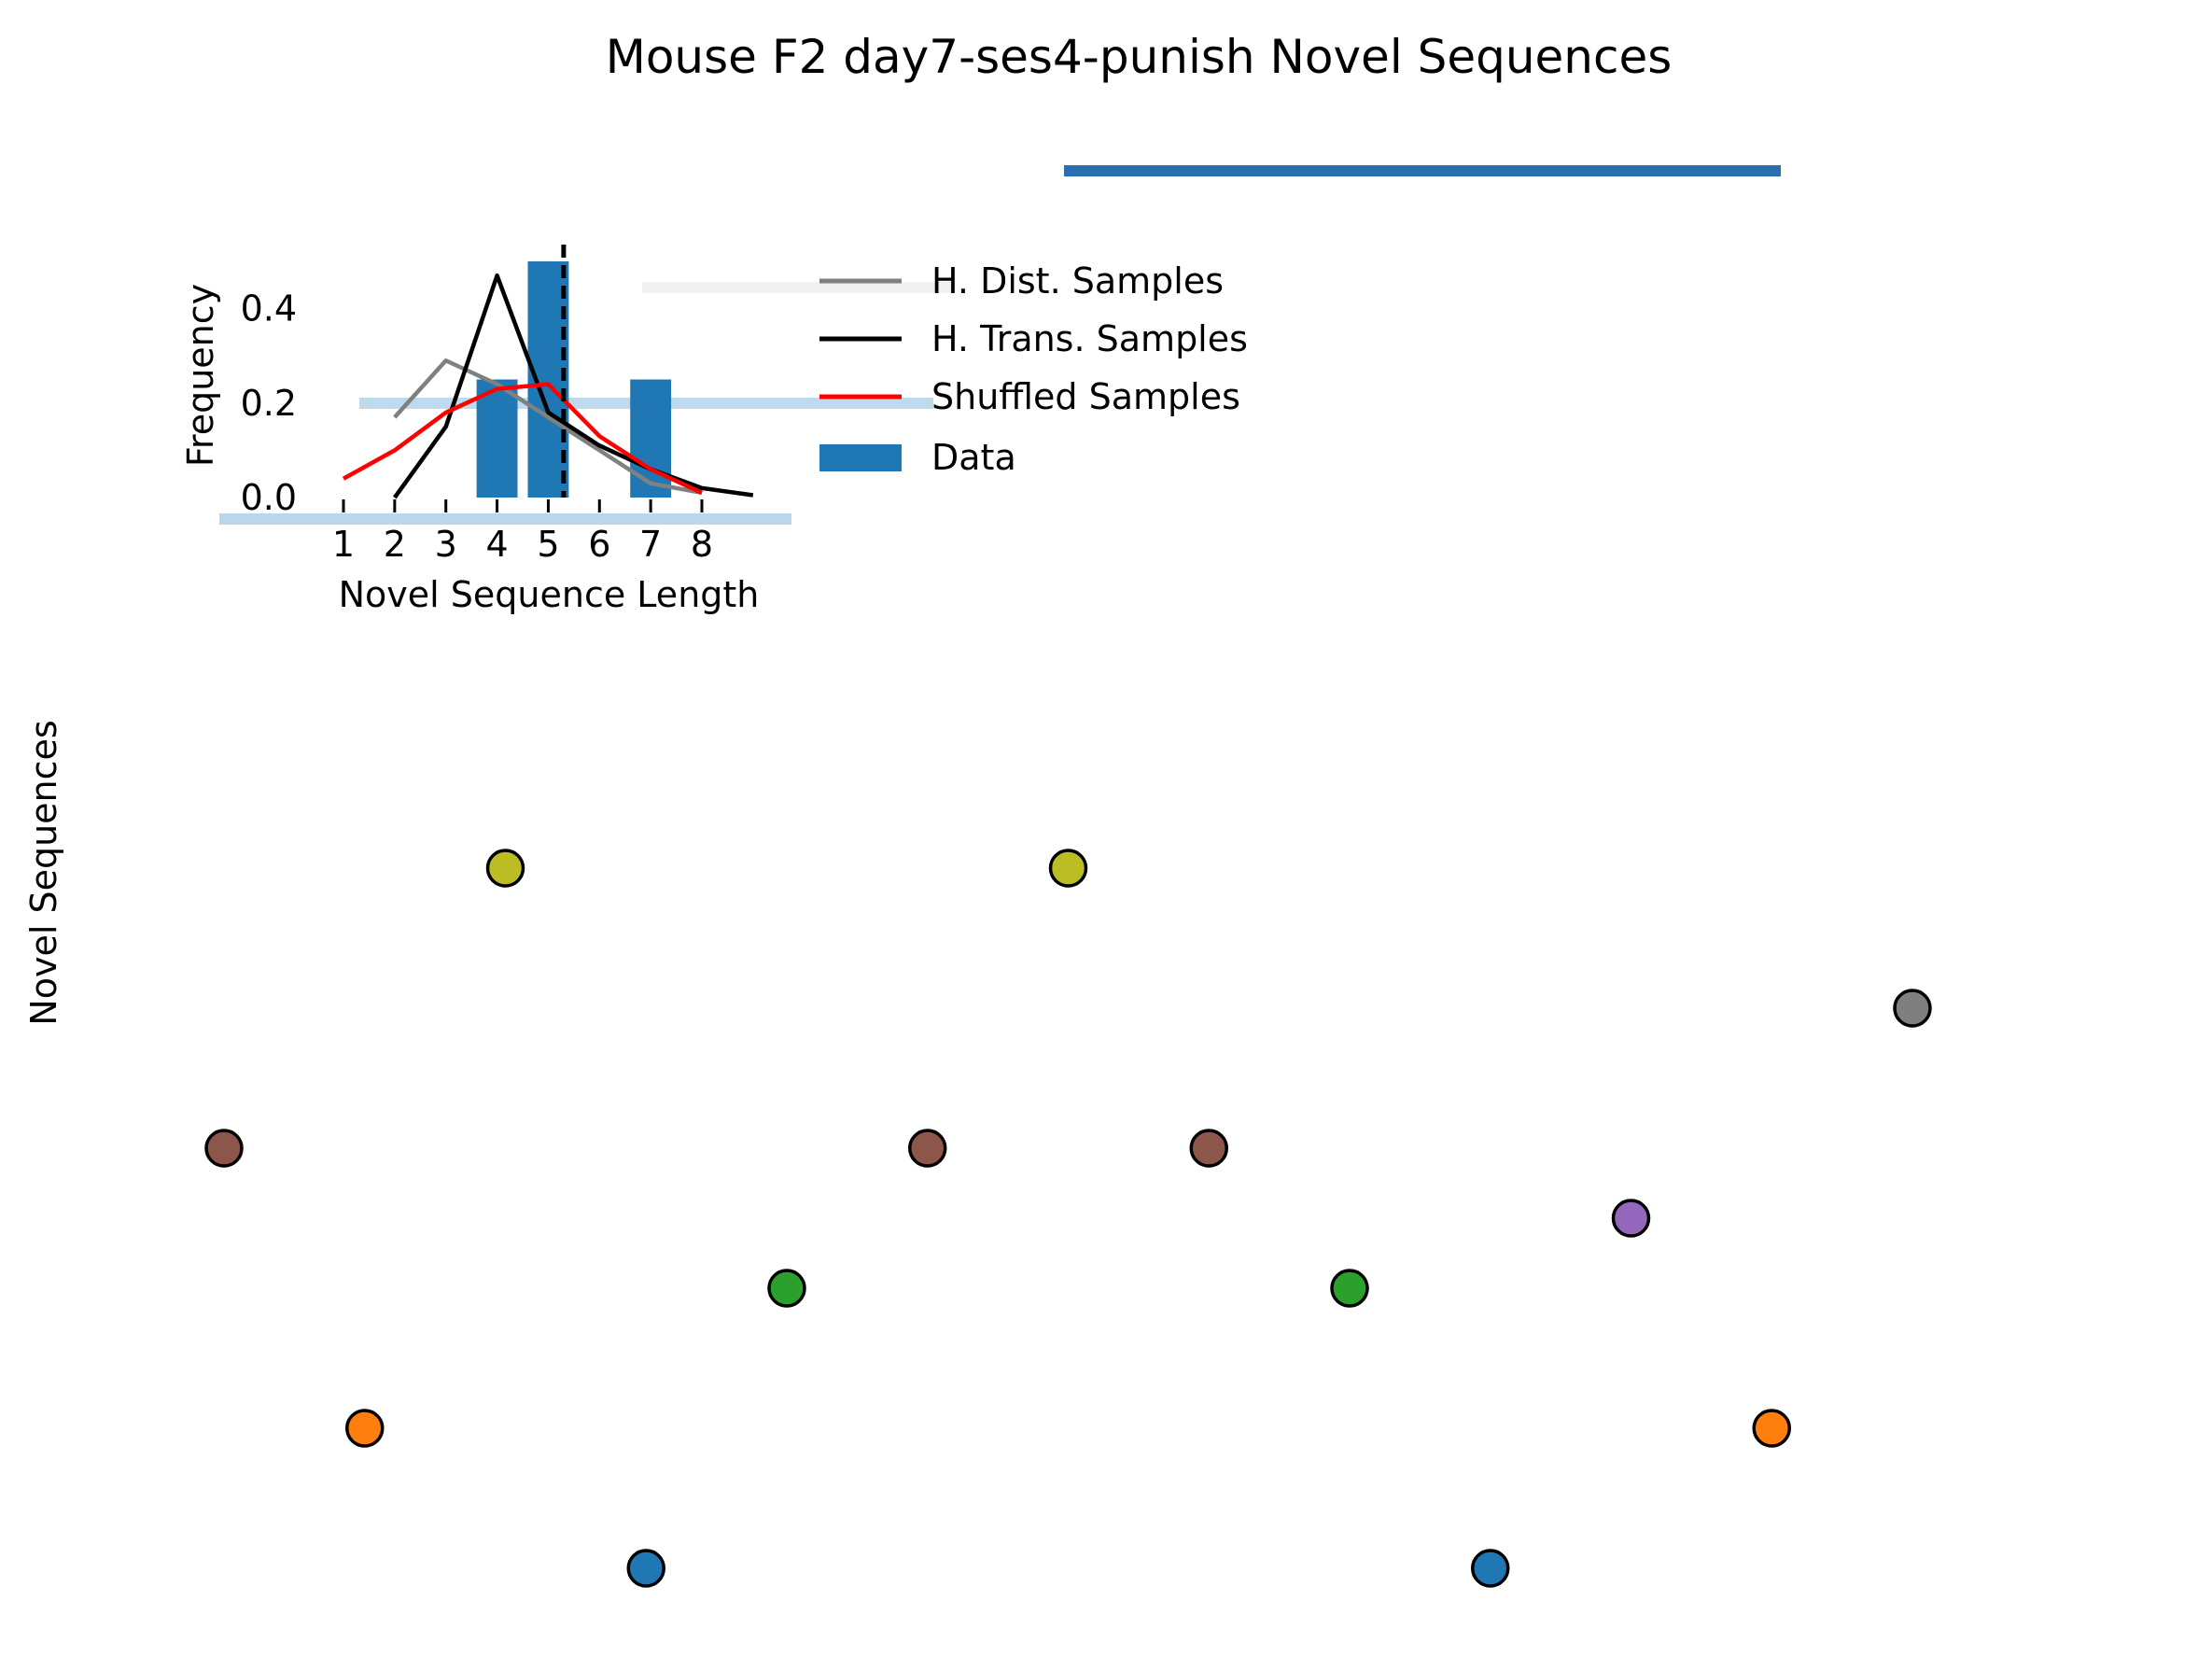  What do you see at coordinates (548, 545) in the screenshot?
I see `inset-x-tick-label-5: 5` at bounding box center [548, 545].